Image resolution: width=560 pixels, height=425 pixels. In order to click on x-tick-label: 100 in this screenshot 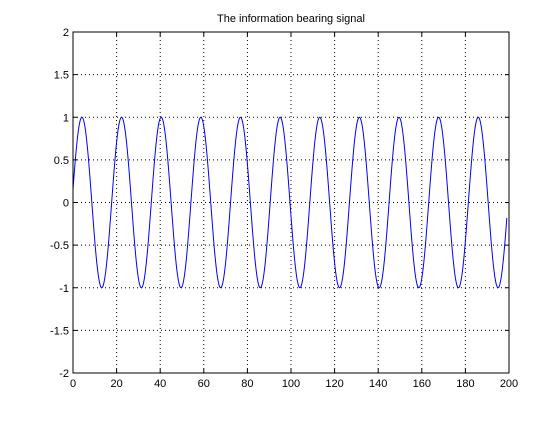, I will do `click(291, 384)`.